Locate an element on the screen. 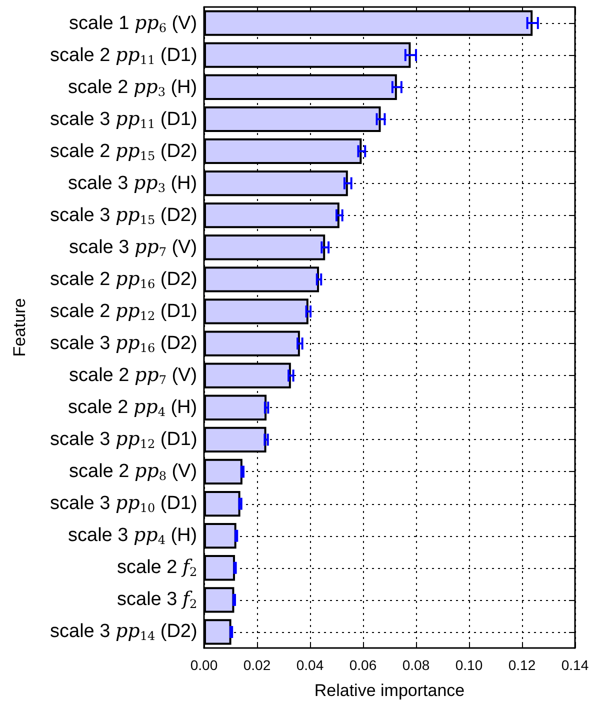  x-tick-label: 0.08 is located at coordinates (416, 665).